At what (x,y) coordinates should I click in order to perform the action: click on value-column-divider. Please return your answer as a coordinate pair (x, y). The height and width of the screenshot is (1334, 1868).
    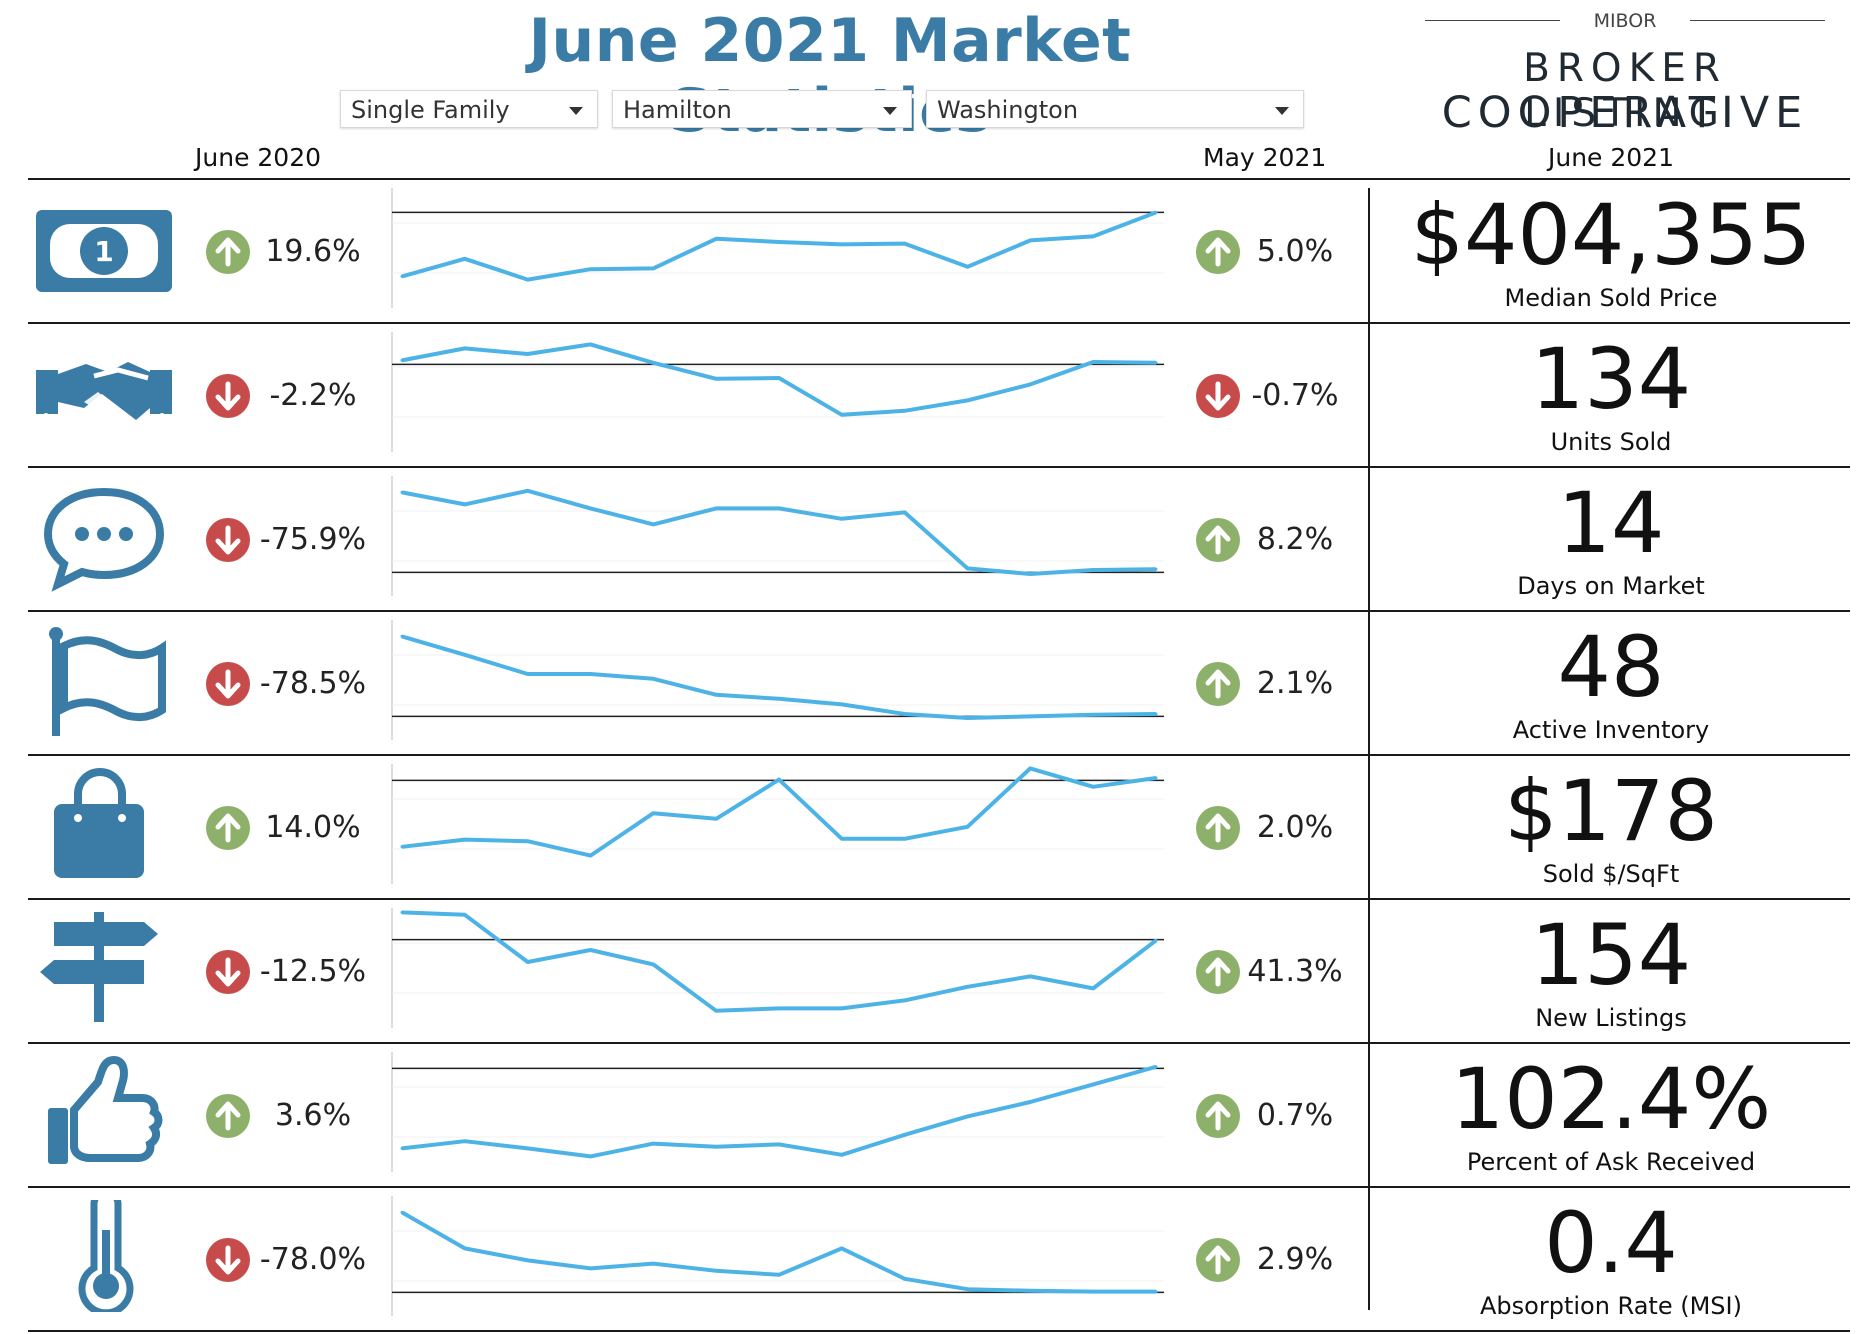
    Looking at the image, I should click on (1369, 749).